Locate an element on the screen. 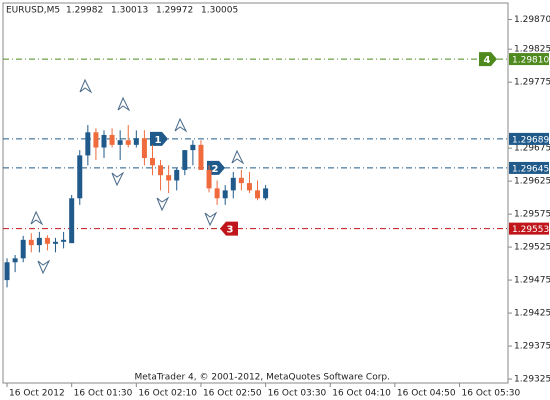  level-tag-label: 4 is located at coordinates (487, 60).